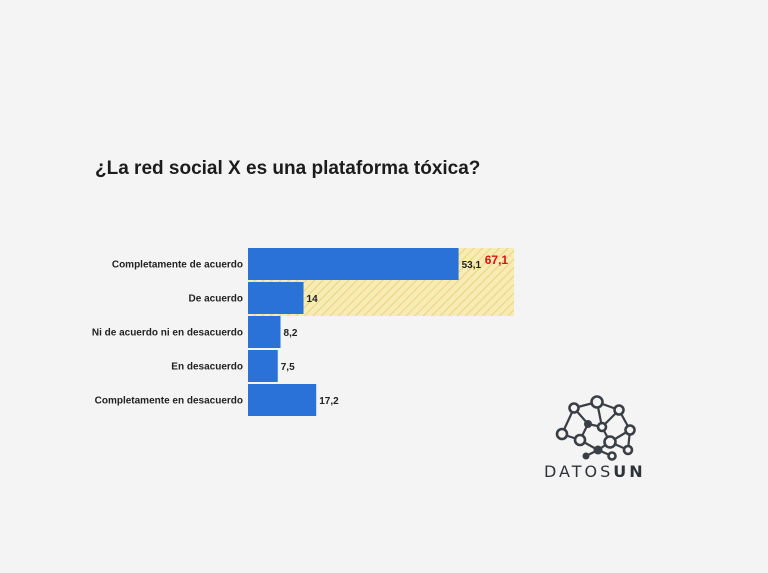  I want to click on value-label: 53,1, so click(472, 265).